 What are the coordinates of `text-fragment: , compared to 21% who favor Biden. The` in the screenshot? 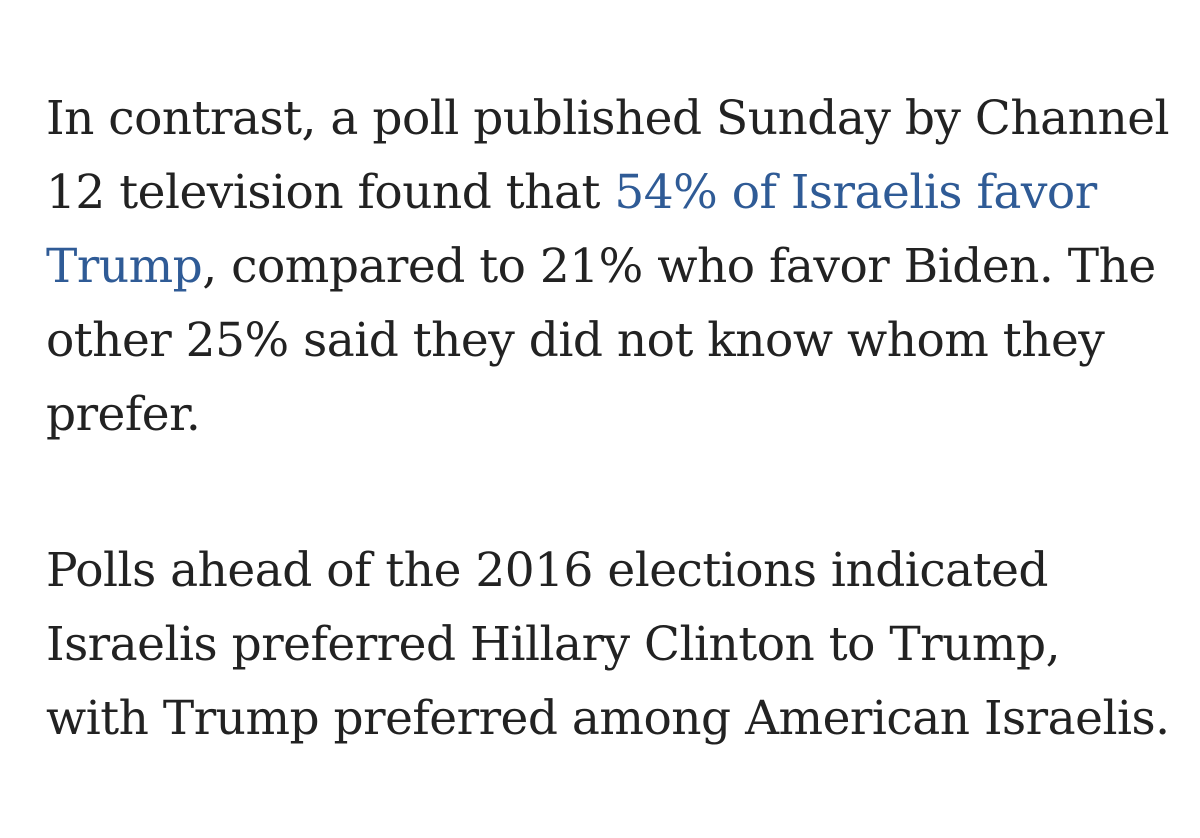 It's located at (679, 266).